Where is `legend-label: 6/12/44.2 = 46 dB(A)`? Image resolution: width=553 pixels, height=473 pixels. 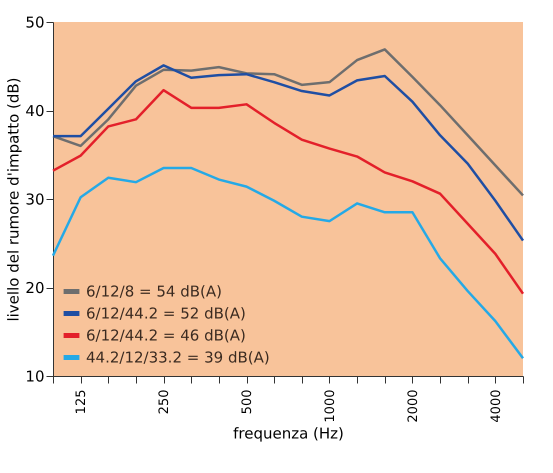
legend-label: 6/12/44.2 = 46 dB(A) is located at coordinates (166, 335).